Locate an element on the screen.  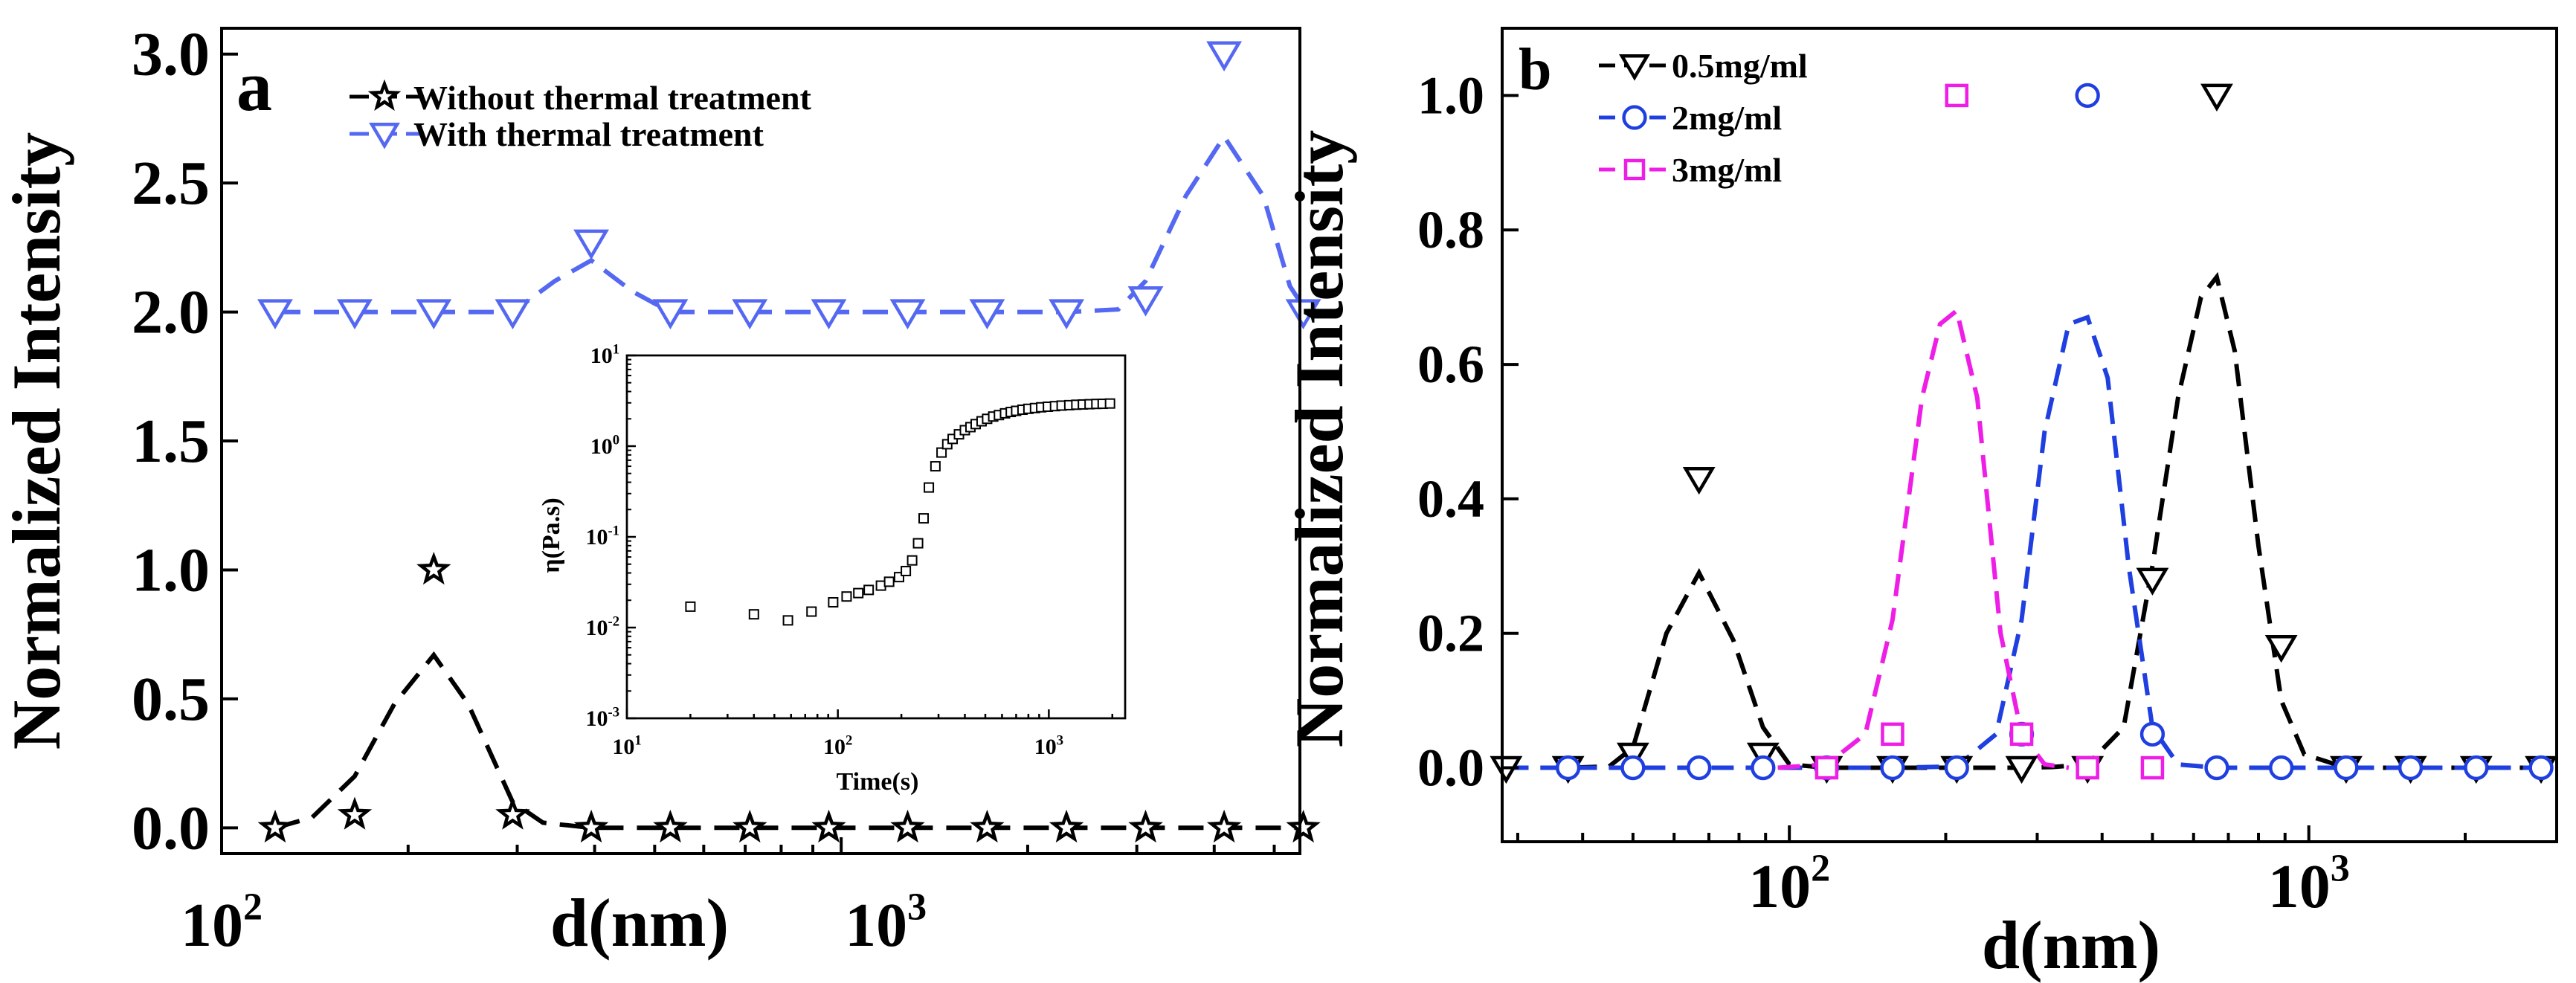
panel-b-y-axis-label: Normalized Intensity is located at coordinates (1319, 439).